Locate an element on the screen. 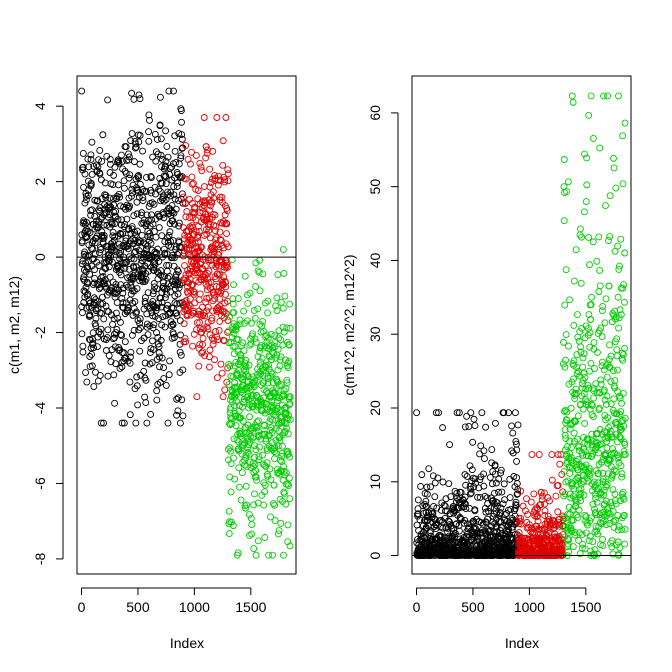 Image resolution: width=672 pixels, height=672 pixels. left-y-label: c(m1, m2, m12) is located at coordinates (14, 325).